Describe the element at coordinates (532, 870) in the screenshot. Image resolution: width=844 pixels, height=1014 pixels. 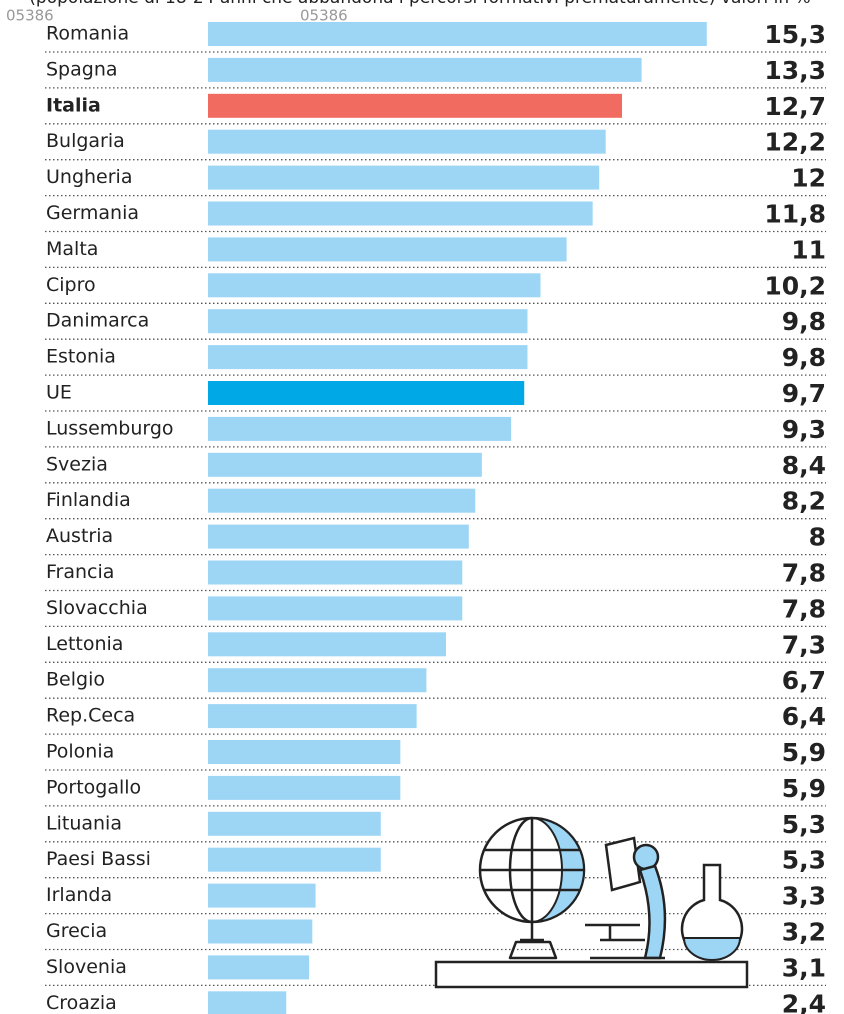
I see `globe-lines` at that location.